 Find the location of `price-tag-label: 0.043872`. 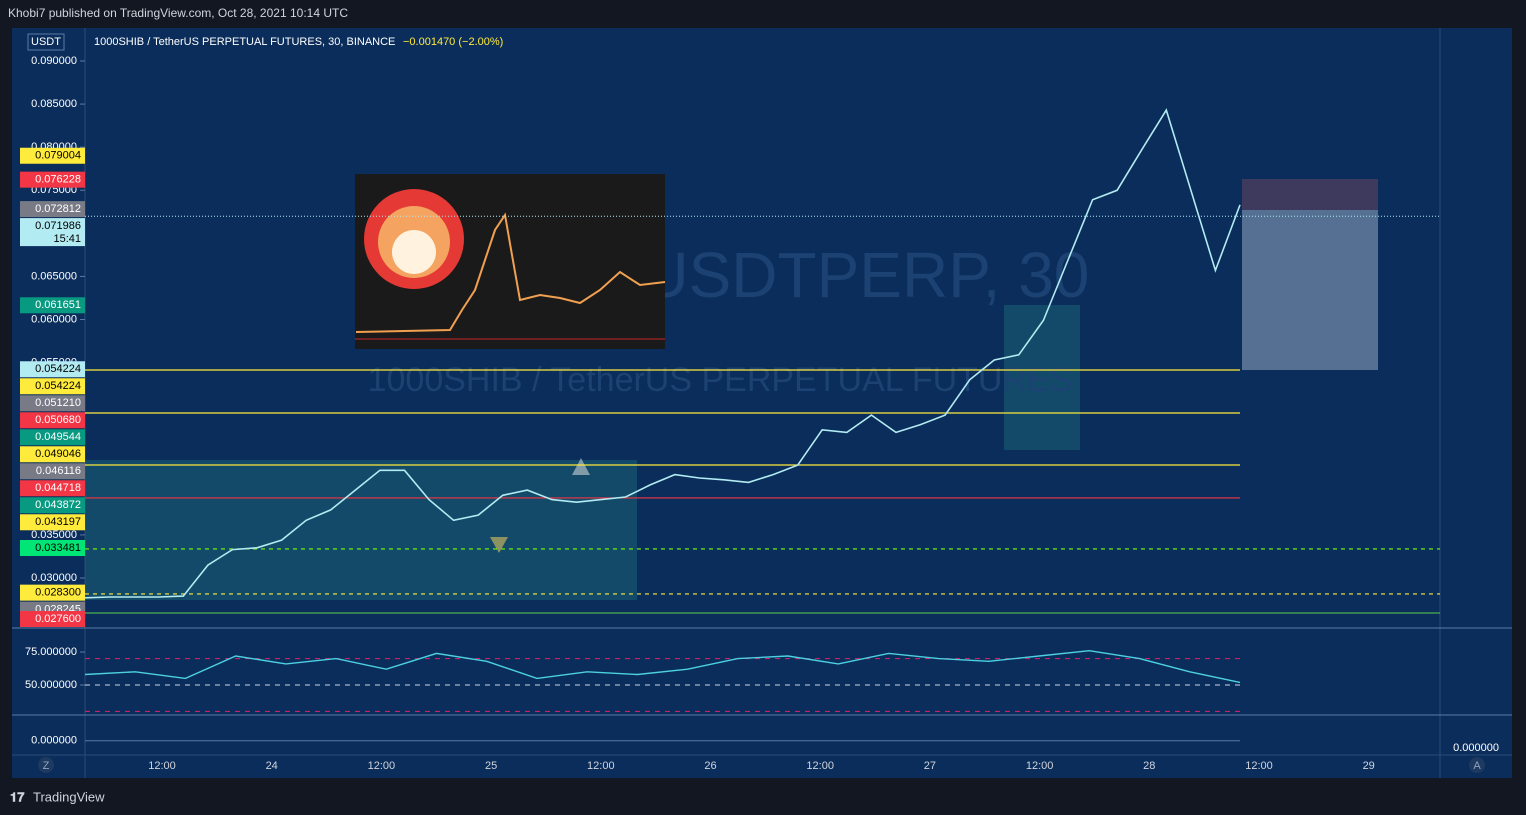

price-tag-label: 0.043872 is located at coordinates (58, 505).